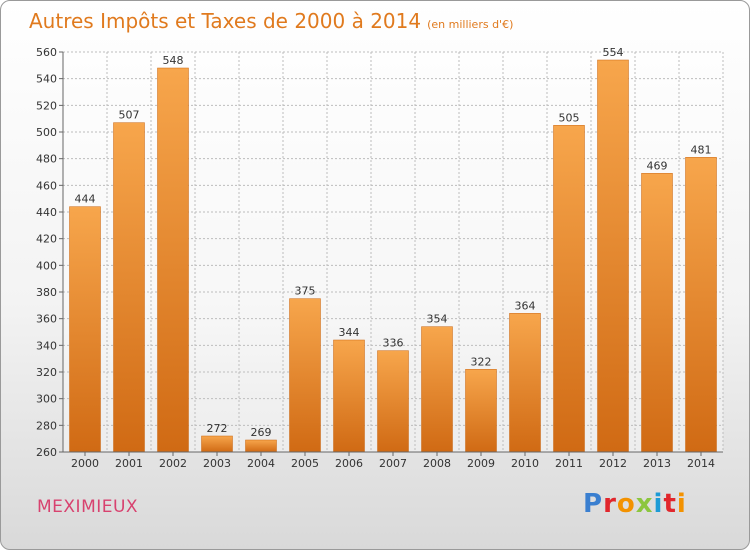  What do you see at coordinates (701, 149) in the screenshot?
I see `bar-value-label: 481` at bounding box center [701, 149].